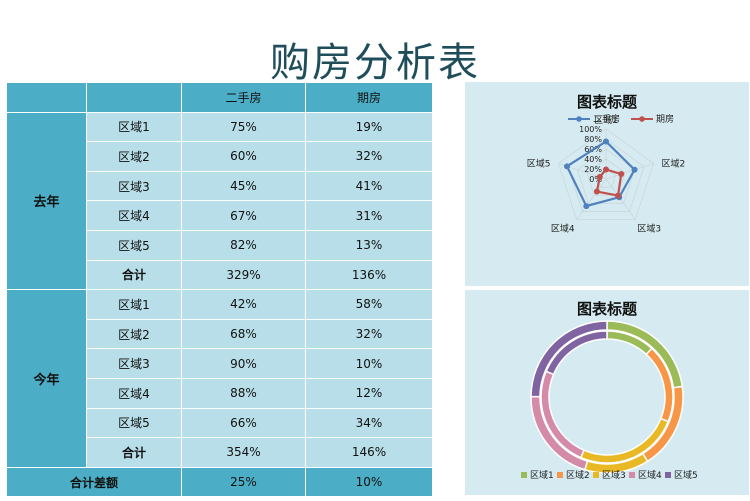 The width and height of the screenshot is (750, 501). Describe the element at coordinates (243, 334) in the screenshot. I see `second-hand-value: 68%` at that location.